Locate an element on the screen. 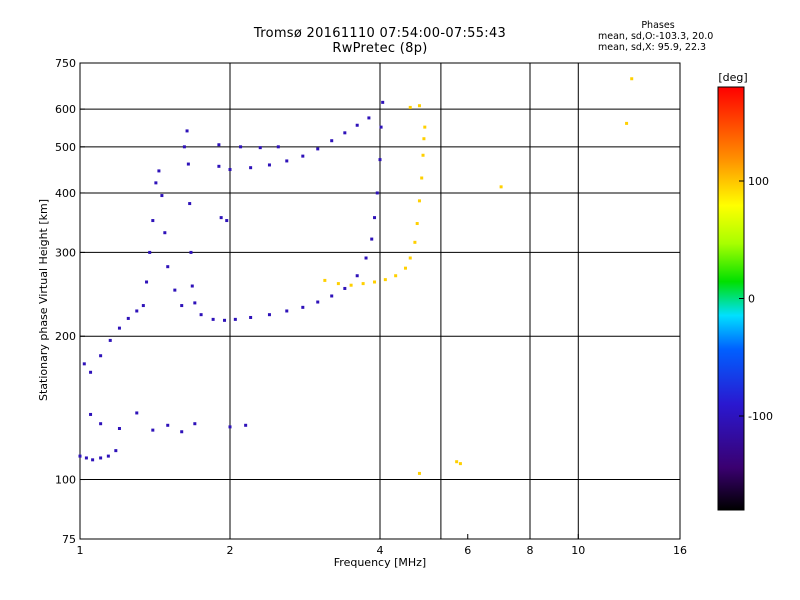 The image size is (800, 600). phases-o-stats: mean, sd,O:-103.3, 20.0 is located at coordinates (656, 36).